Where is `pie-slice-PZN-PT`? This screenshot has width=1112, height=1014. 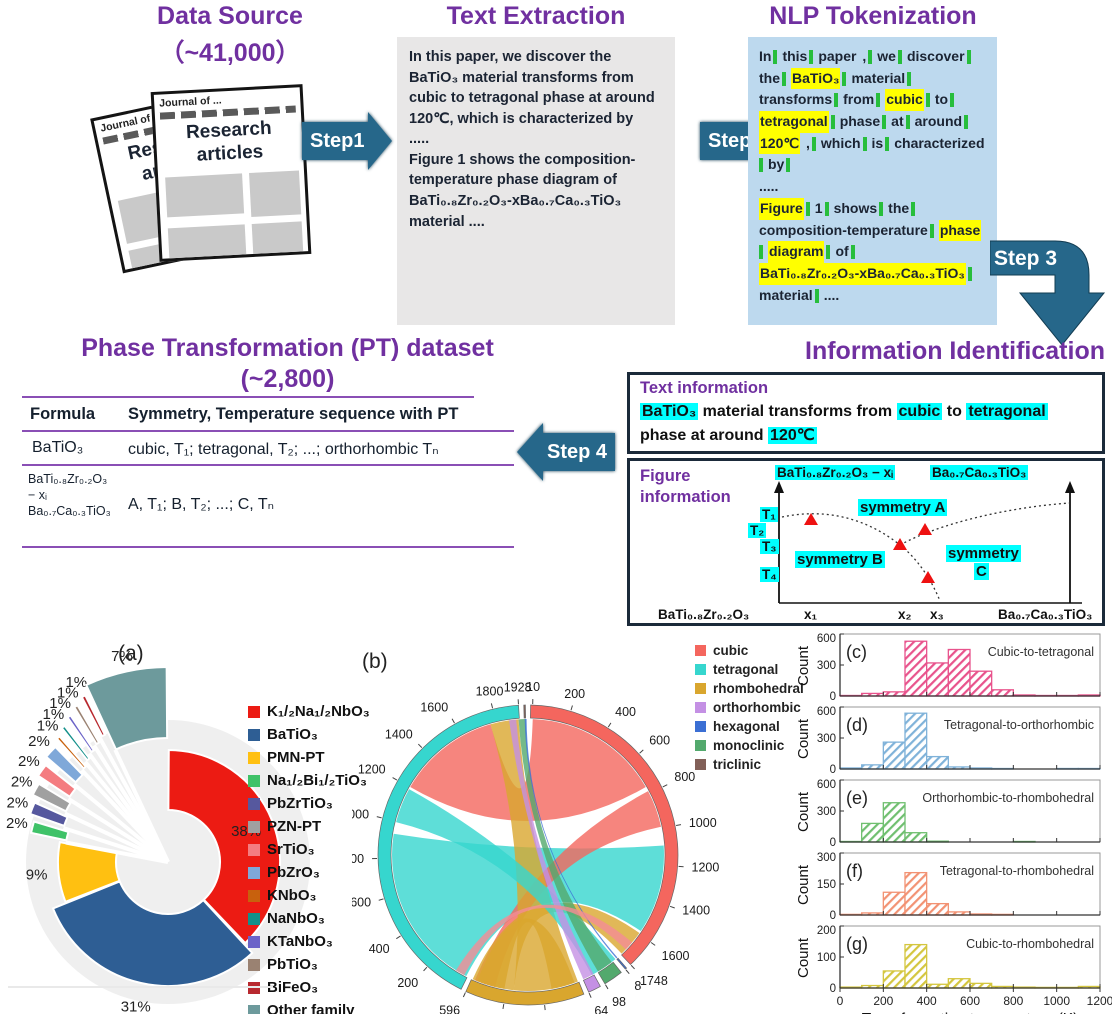 pie-slice-PZN-PT is located at coordinates (51, 797).